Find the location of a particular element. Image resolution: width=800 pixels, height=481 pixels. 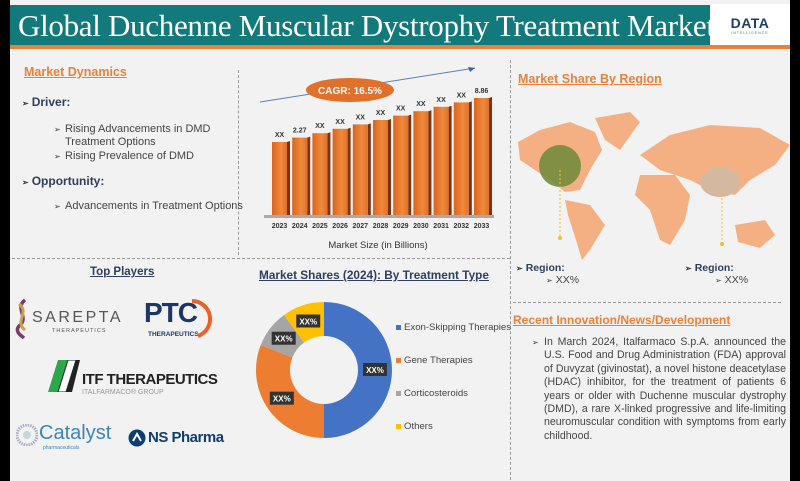

logo-subtext: INTELLIGENCE is located at coordinates (750, 33).